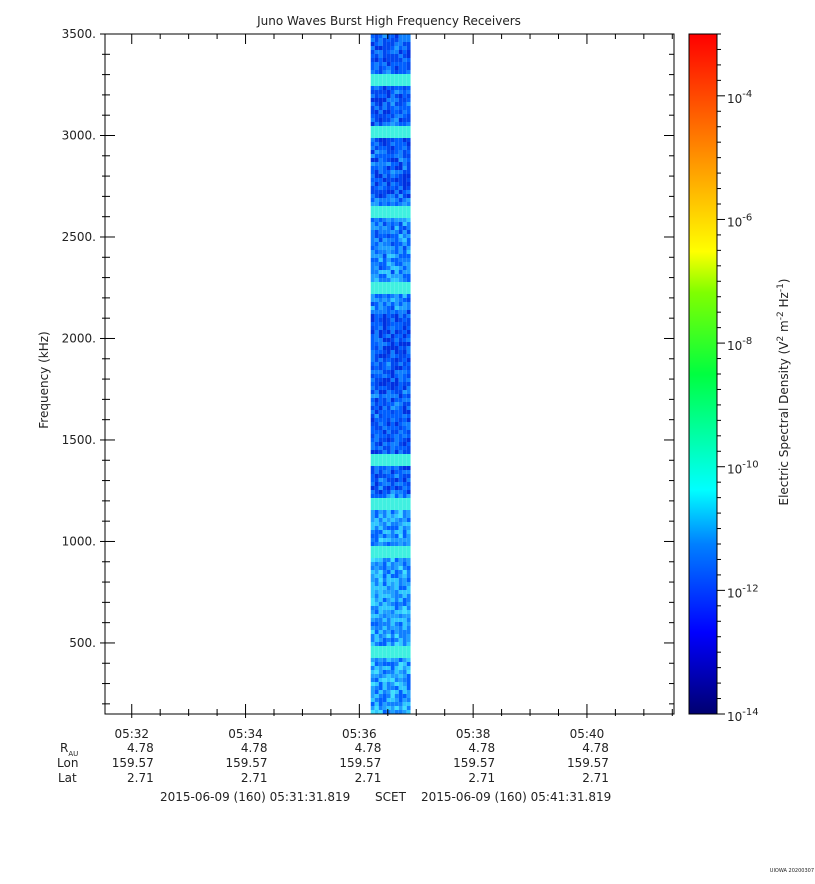 The height and width of the screenshot is (884, 815). What do you see at coordinates (255, 797) in the screenshot?
I see `time-range-start: 2015-06-09 (160) 05:31:31.819` at bounding box center [255, 797].